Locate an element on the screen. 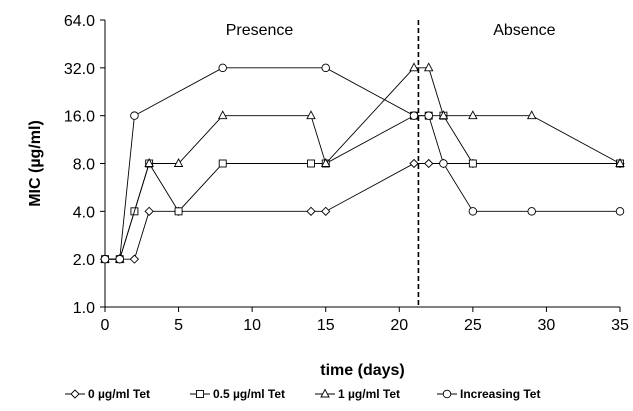 The image size is (633, 411). x-axis-label: time (days) is located at coordinates (362, 370).